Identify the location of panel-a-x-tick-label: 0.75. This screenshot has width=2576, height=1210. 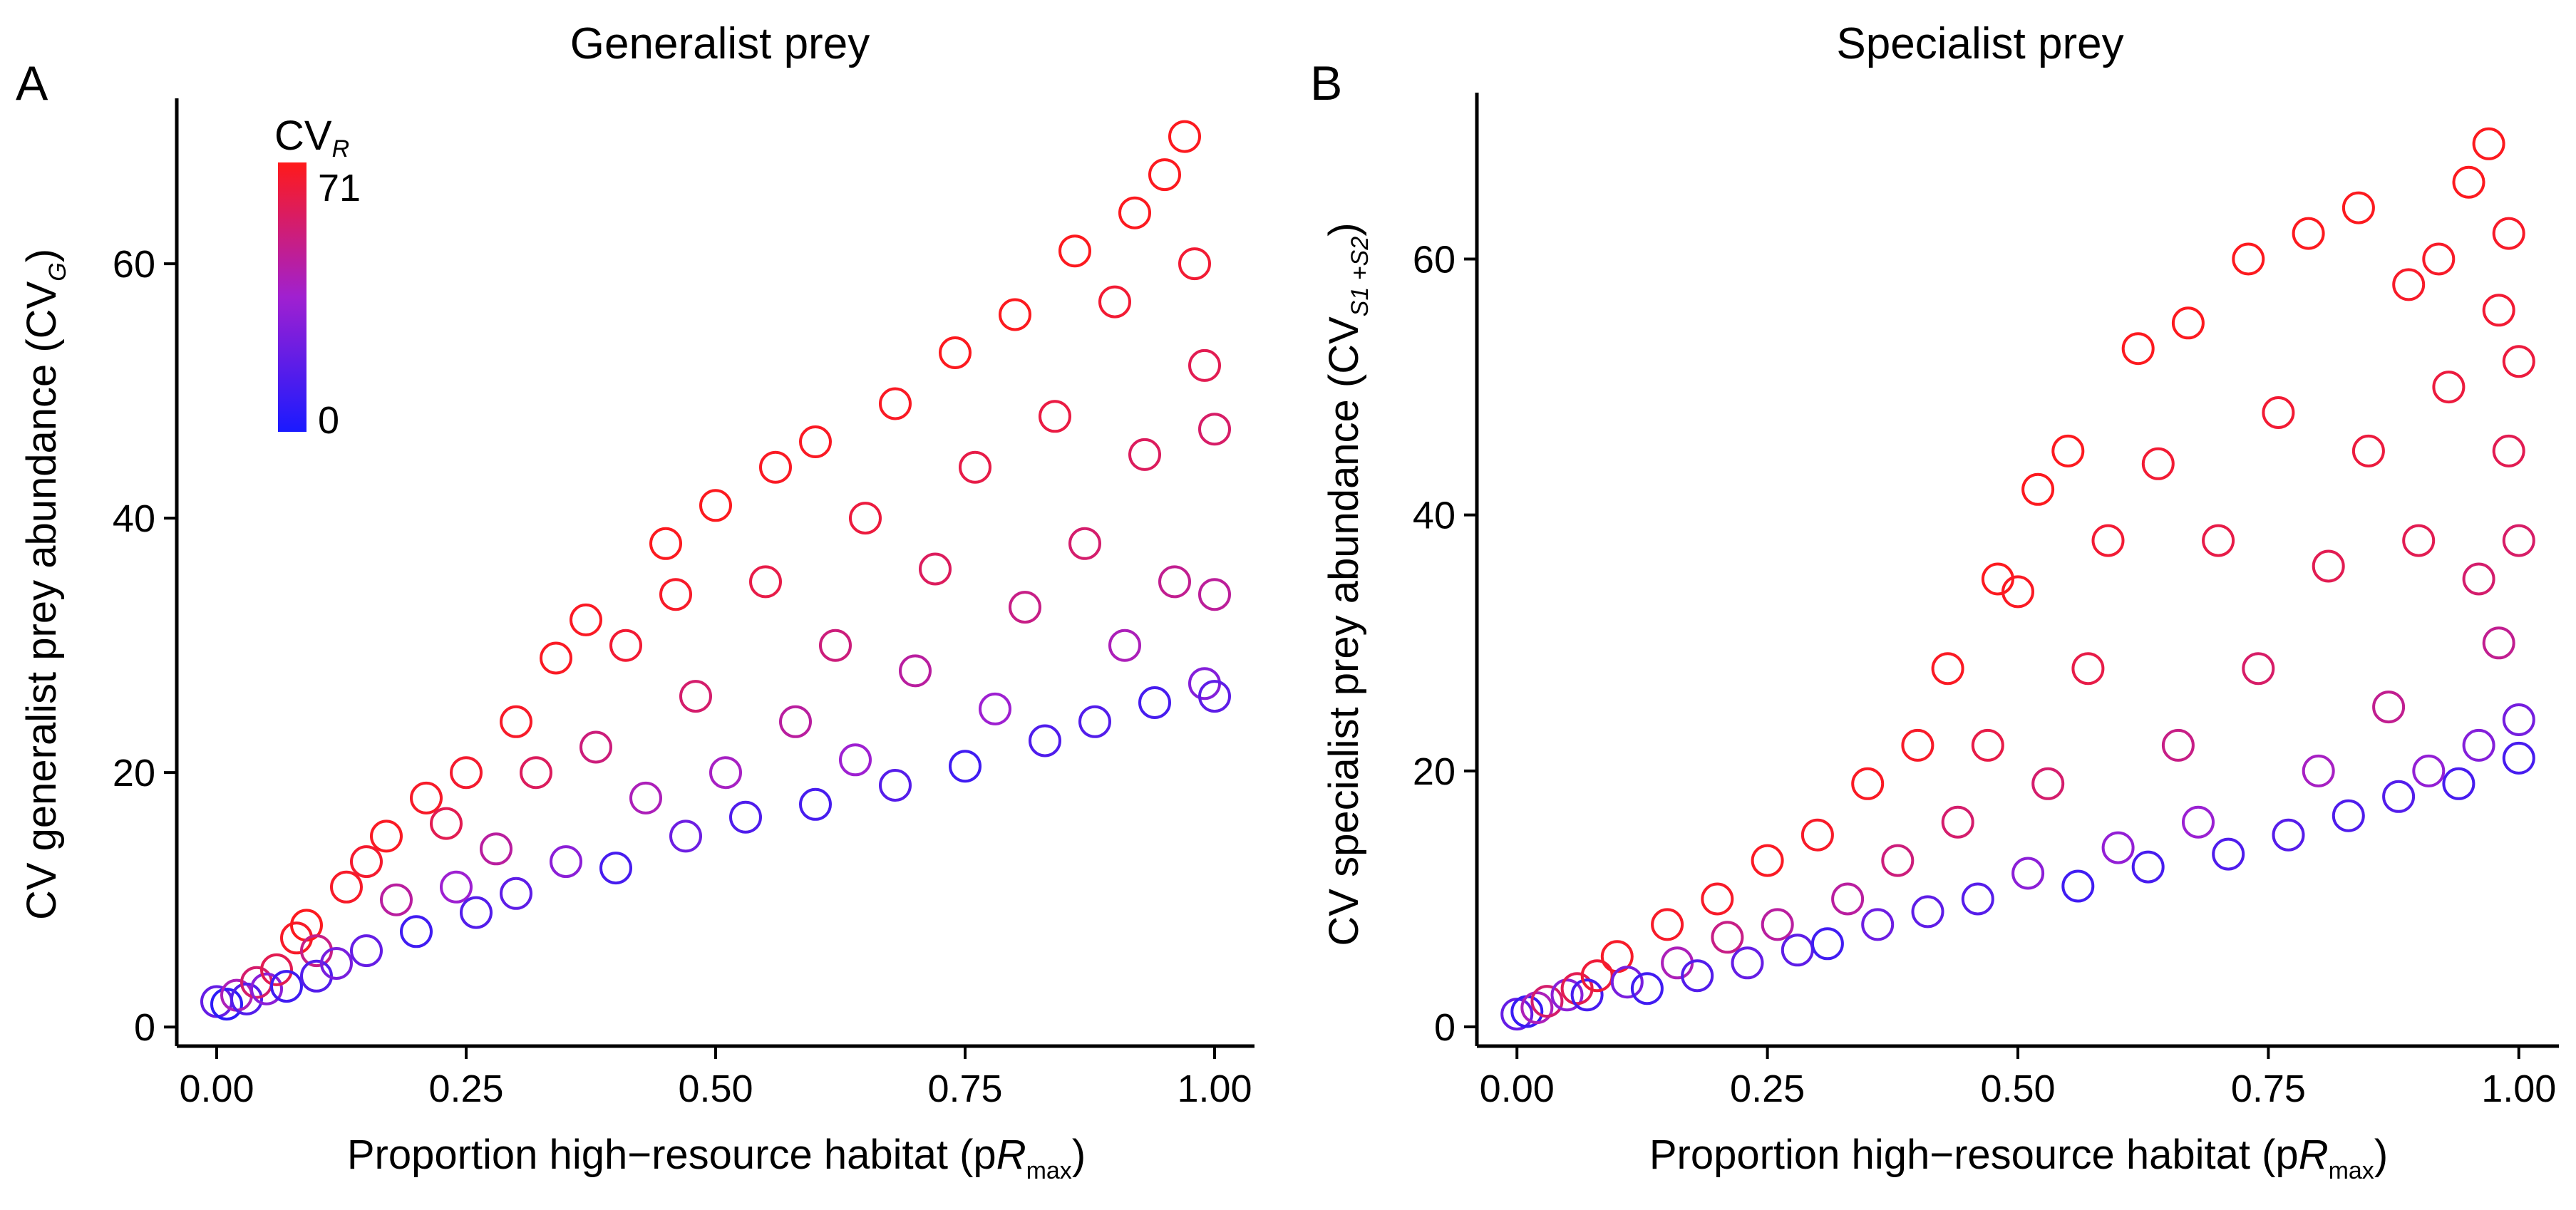
(964, 1088).